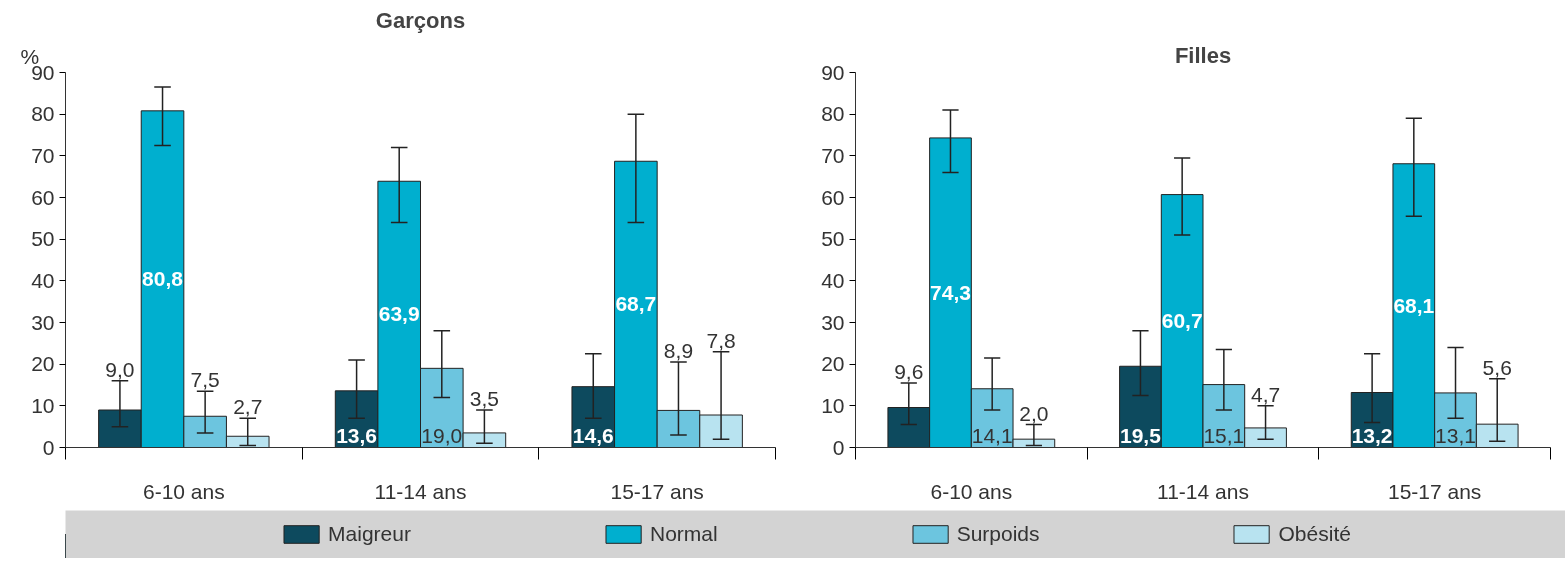 The width and height of the screenshot is (1565, 561). I want to click on data-label: 9,6, so click(909, 371).